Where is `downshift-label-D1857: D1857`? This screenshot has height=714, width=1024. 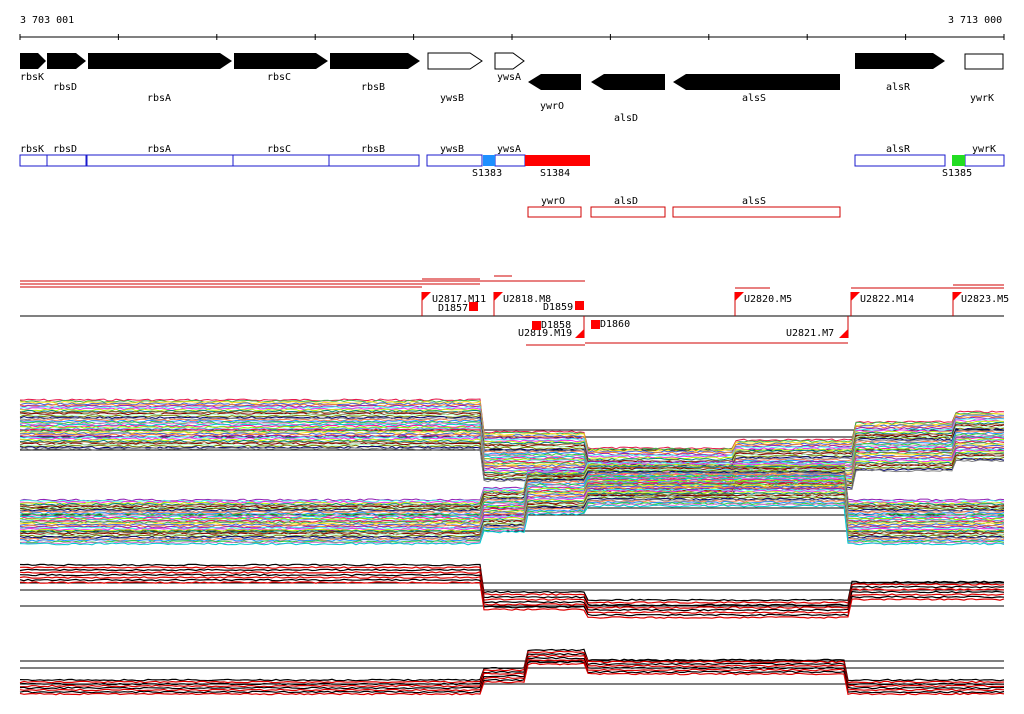 downshift-label-D1857: D1857 is located at coordinates (453, 308).